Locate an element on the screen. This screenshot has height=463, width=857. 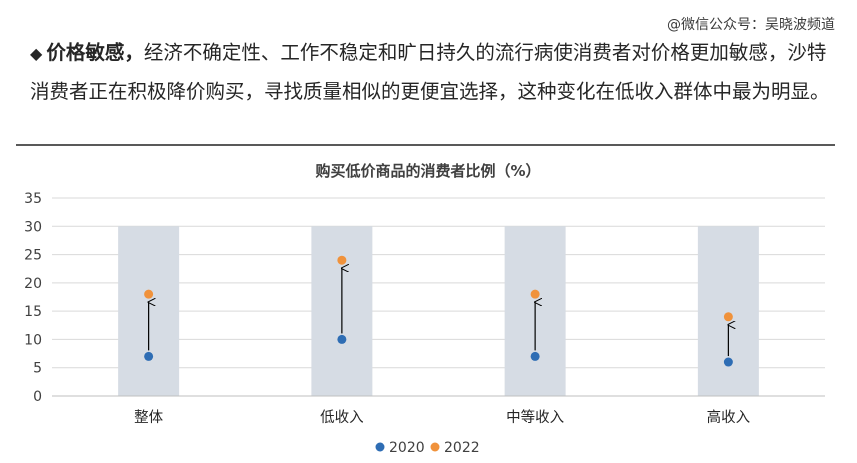
x-category-label: 高收入 is located at coordinates (729, 417).